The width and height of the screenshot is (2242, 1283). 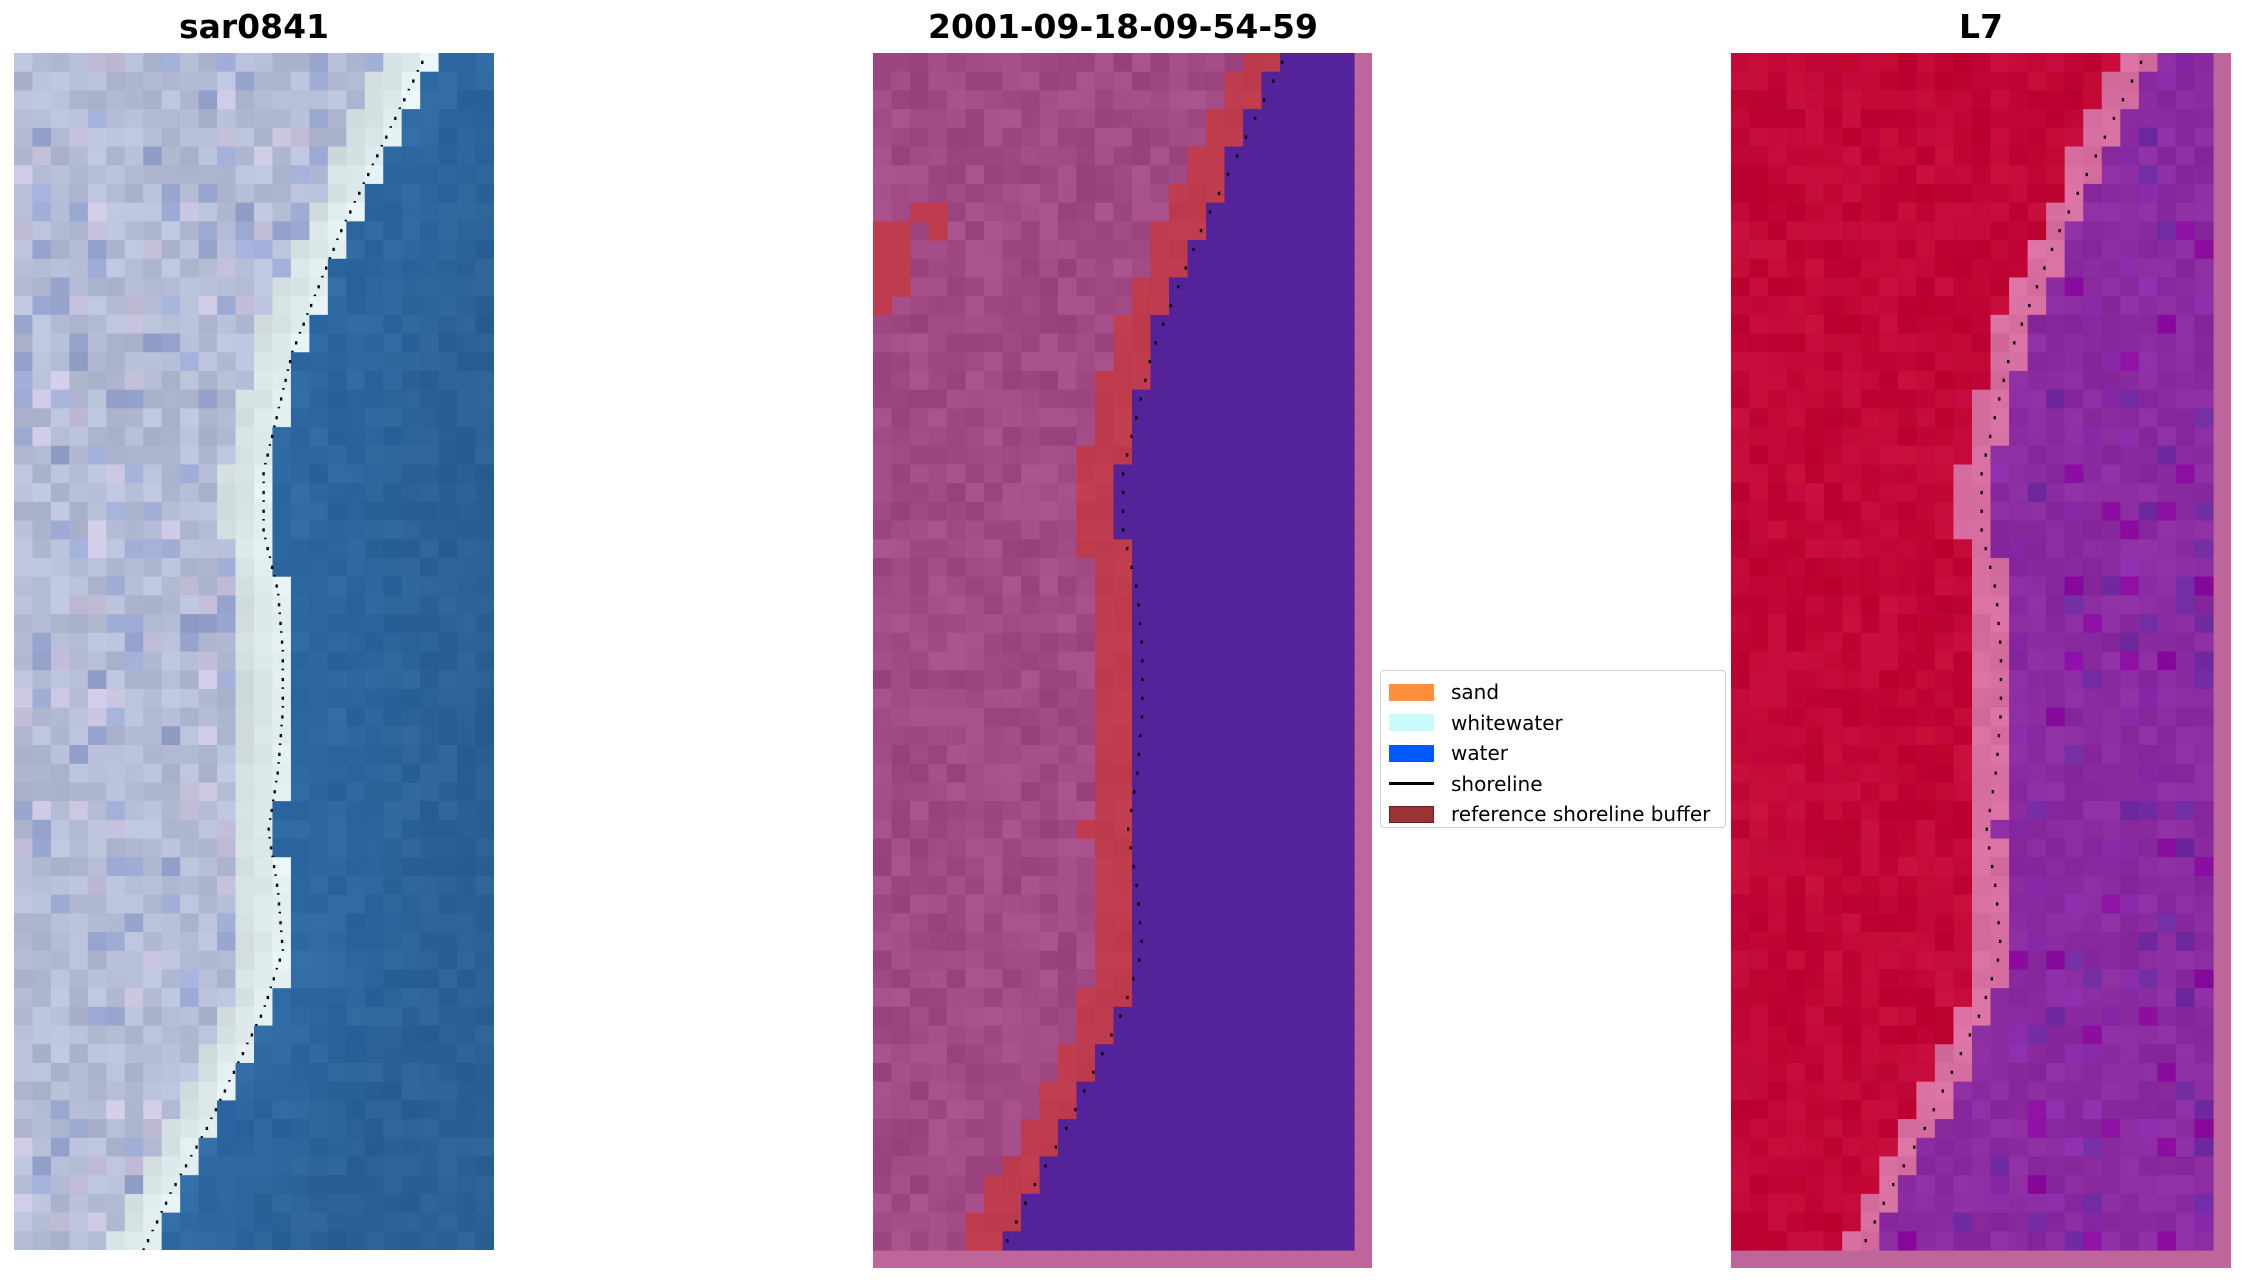 What do you see at coordinates (1123, 26) in the screenshot?
I see `panel-title-classified: 2001-09-18-09-54-59` at bounding box center [1123, 26].